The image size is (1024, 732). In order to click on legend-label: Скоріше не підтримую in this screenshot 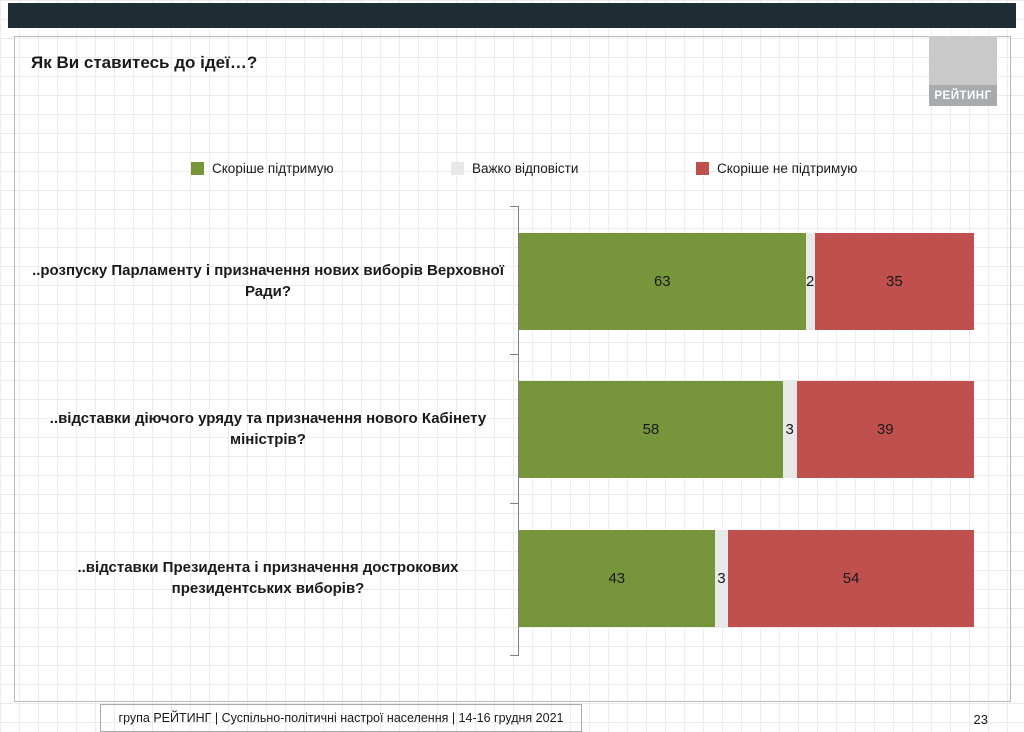, I will do `click(787, 168)`.